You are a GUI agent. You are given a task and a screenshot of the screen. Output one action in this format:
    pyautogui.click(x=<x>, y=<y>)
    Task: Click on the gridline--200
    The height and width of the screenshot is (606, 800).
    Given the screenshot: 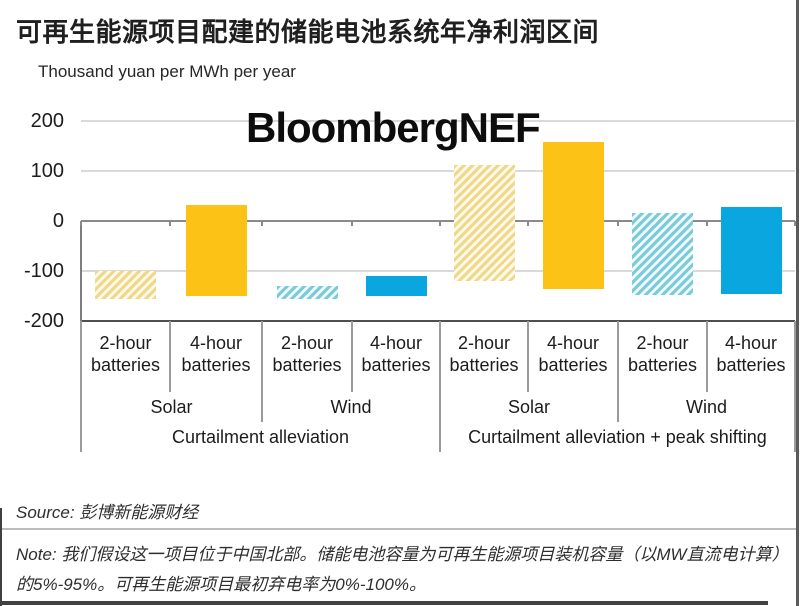 What is the action you would take?
    pyautogui.click(x=438, y=321)
    